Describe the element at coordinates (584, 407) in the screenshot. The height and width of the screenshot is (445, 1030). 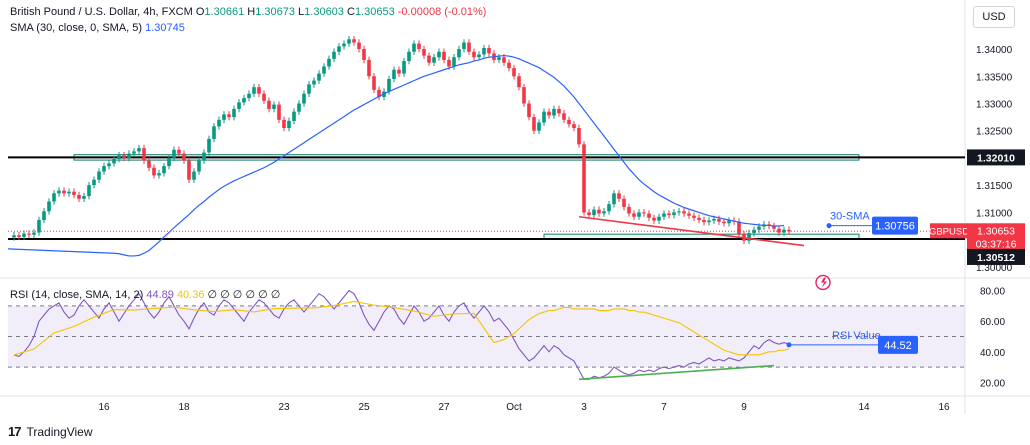
I see `time-axis-tick: 3` at that location.